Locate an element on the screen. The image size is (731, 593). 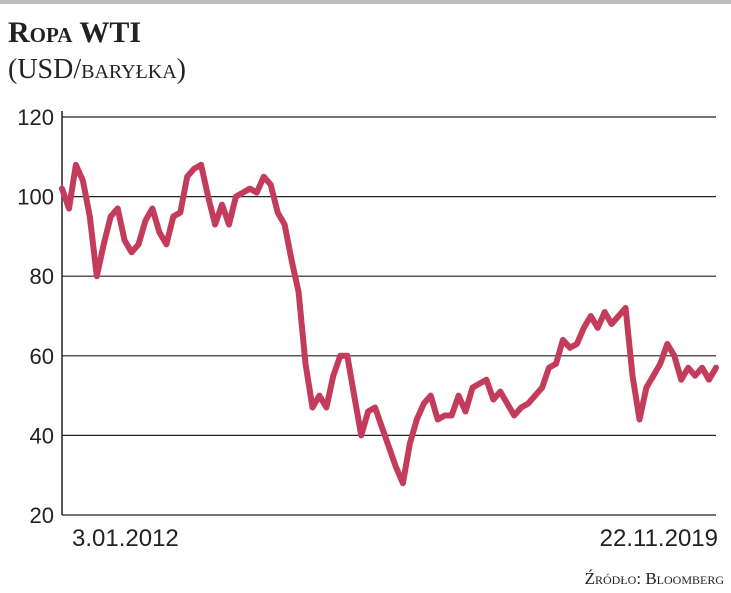
x-tick-label: 22.11.2019 is located at coordinates (659, 538).